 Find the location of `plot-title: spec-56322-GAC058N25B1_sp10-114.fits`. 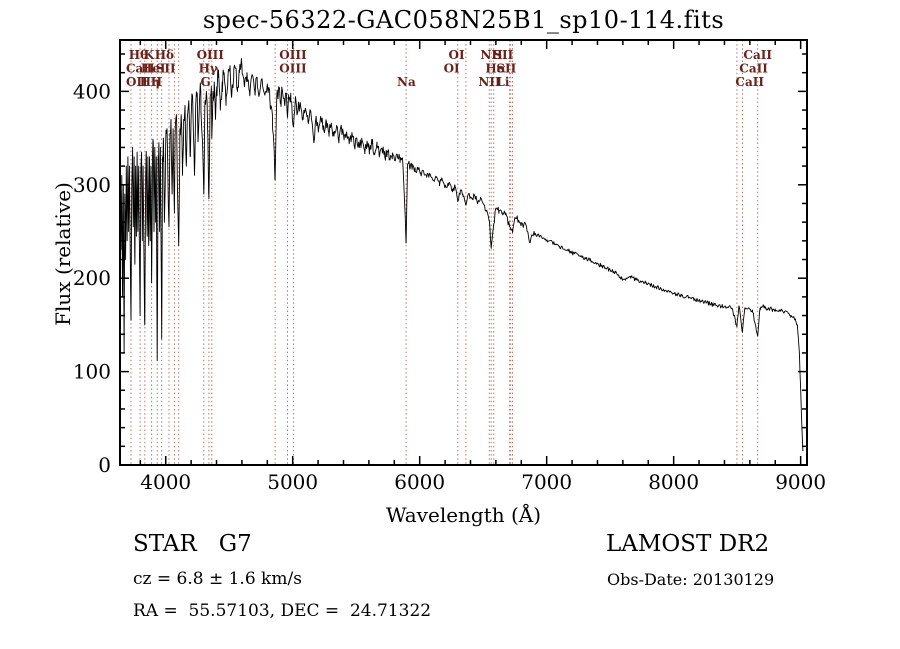

plot-title: spec-56322-GAC058N25B1_sp10-114.fits is located at coordinates (463, 20).